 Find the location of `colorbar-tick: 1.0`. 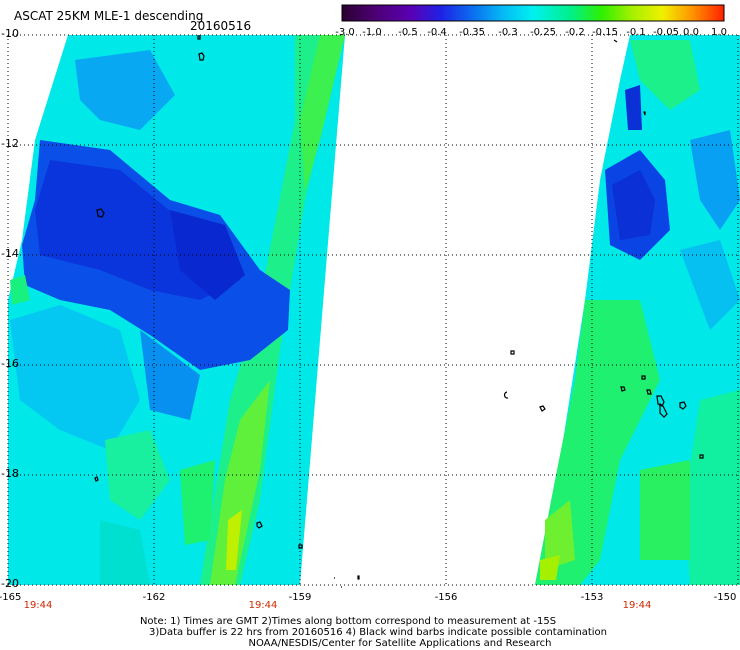

colorbar-tick: 1.0 is located at coordinates (719, 32).